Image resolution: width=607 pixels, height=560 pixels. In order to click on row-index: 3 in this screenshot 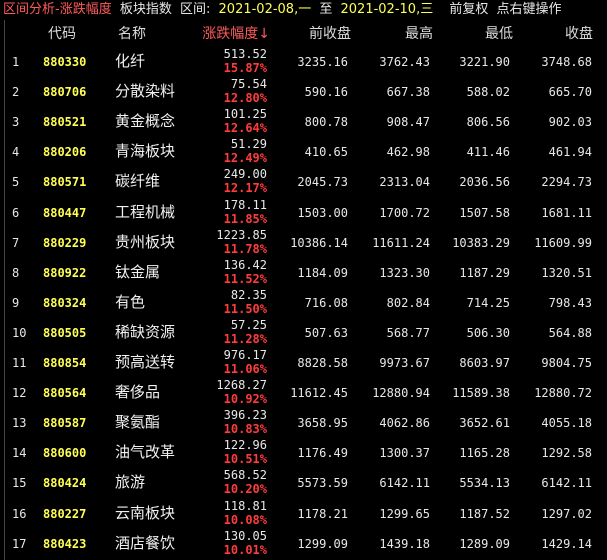, I will do `click(16, 122)`.